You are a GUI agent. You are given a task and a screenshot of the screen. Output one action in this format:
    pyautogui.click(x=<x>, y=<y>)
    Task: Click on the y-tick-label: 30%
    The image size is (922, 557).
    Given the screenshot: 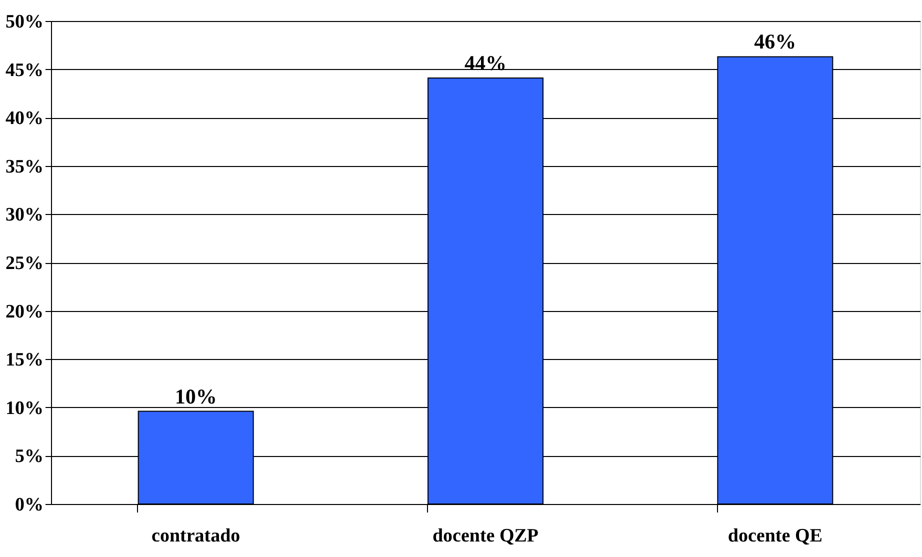 What is the action you would take?
    pyautogui.click(x=25, y=215)
    